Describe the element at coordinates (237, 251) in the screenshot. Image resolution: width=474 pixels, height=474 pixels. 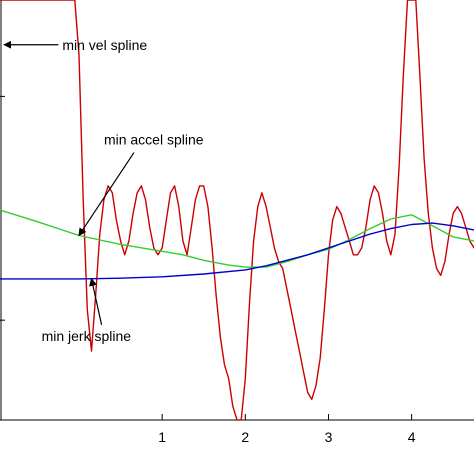
I see `series-line-min-jerk-spline` at that location.